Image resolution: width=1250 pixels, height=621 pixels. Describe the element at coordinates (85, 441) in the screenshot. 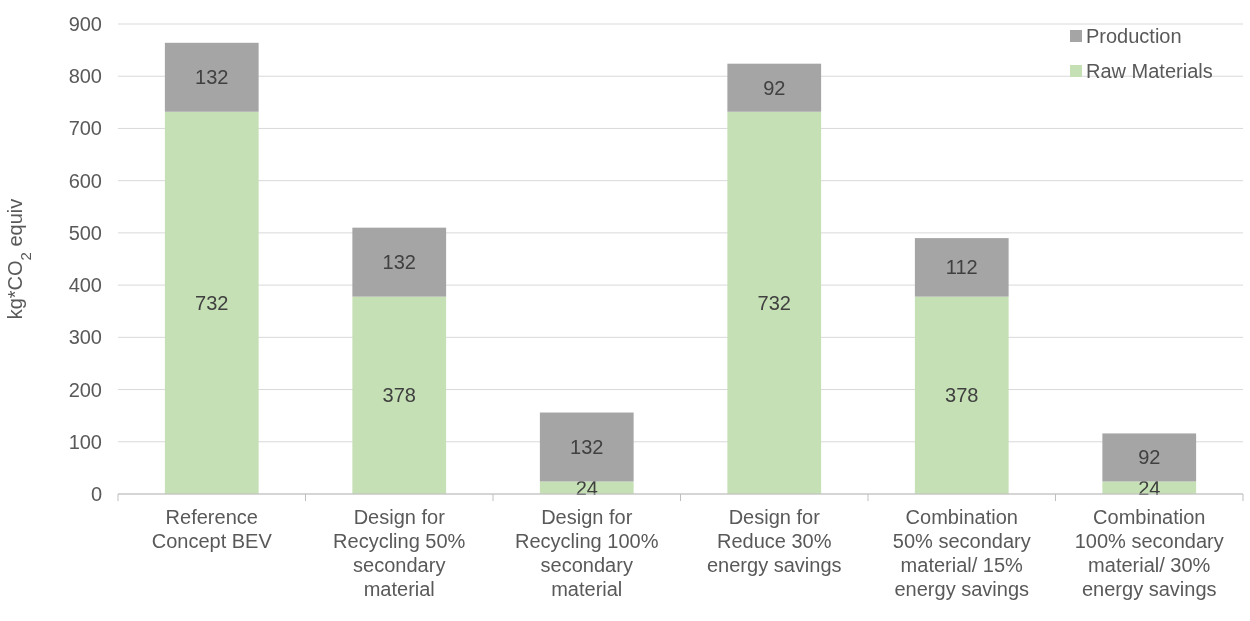

I see `y-tick-label: 100` at that location.